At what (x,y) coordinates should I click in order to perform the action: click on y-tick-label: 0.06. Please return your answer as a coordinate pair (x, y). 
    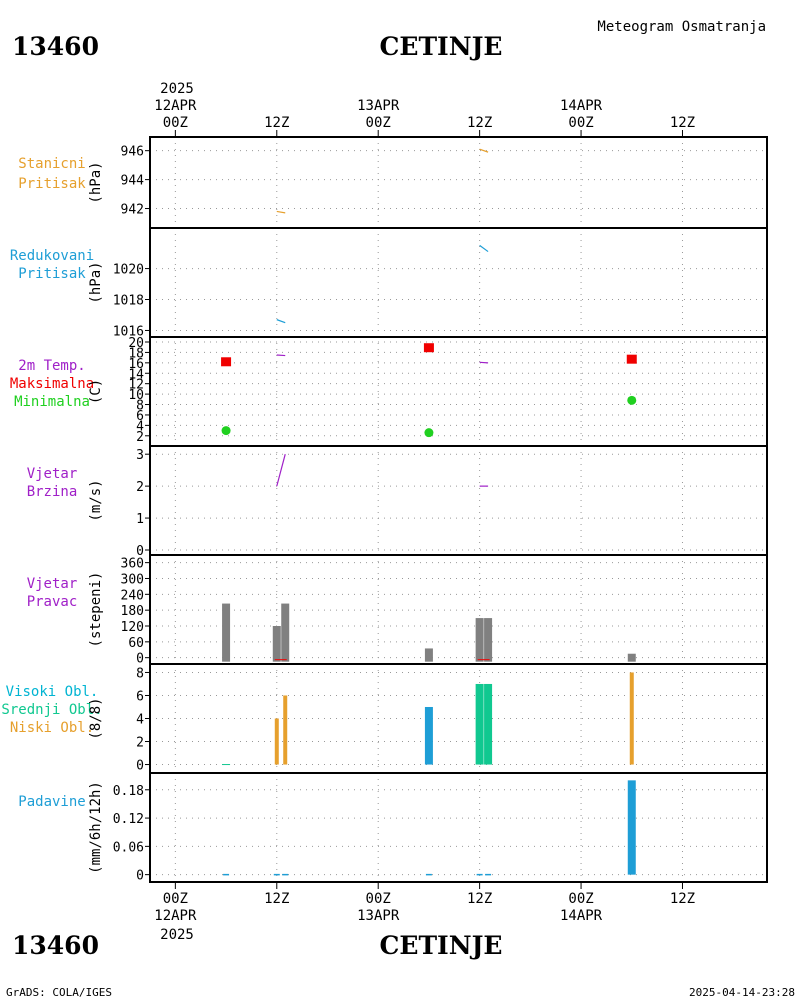
    Looking at the image, I should click on (128, 847).